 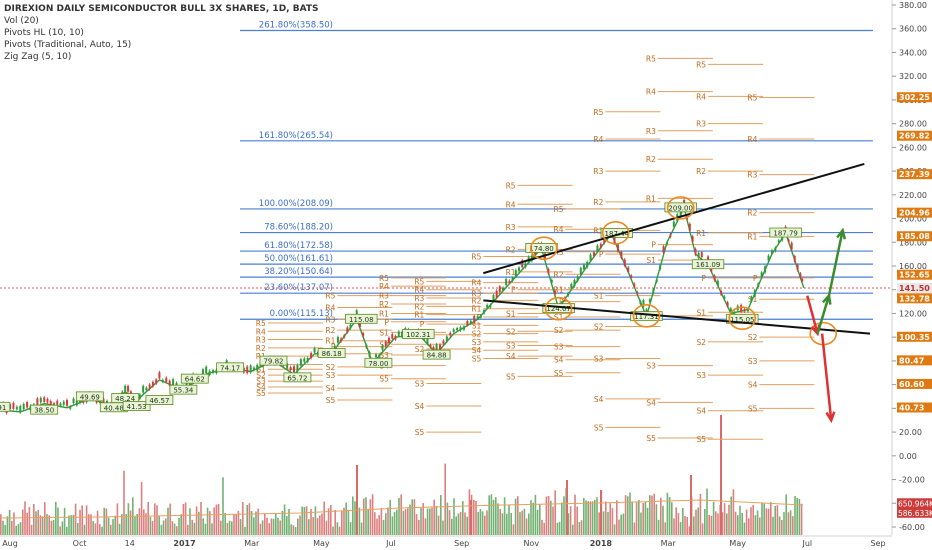 I want to click on price-tick-label: 260.00, so click(x=913, y=147).